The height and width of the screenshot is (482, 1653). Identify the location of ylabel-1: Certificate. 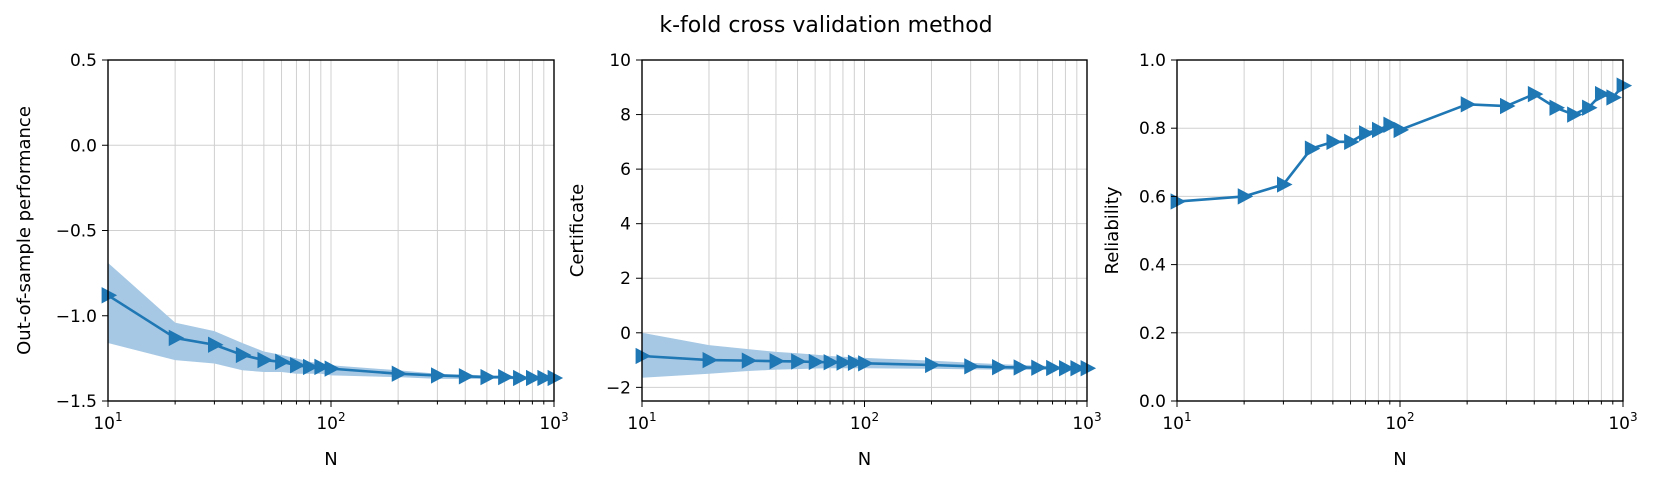
(577, 231).